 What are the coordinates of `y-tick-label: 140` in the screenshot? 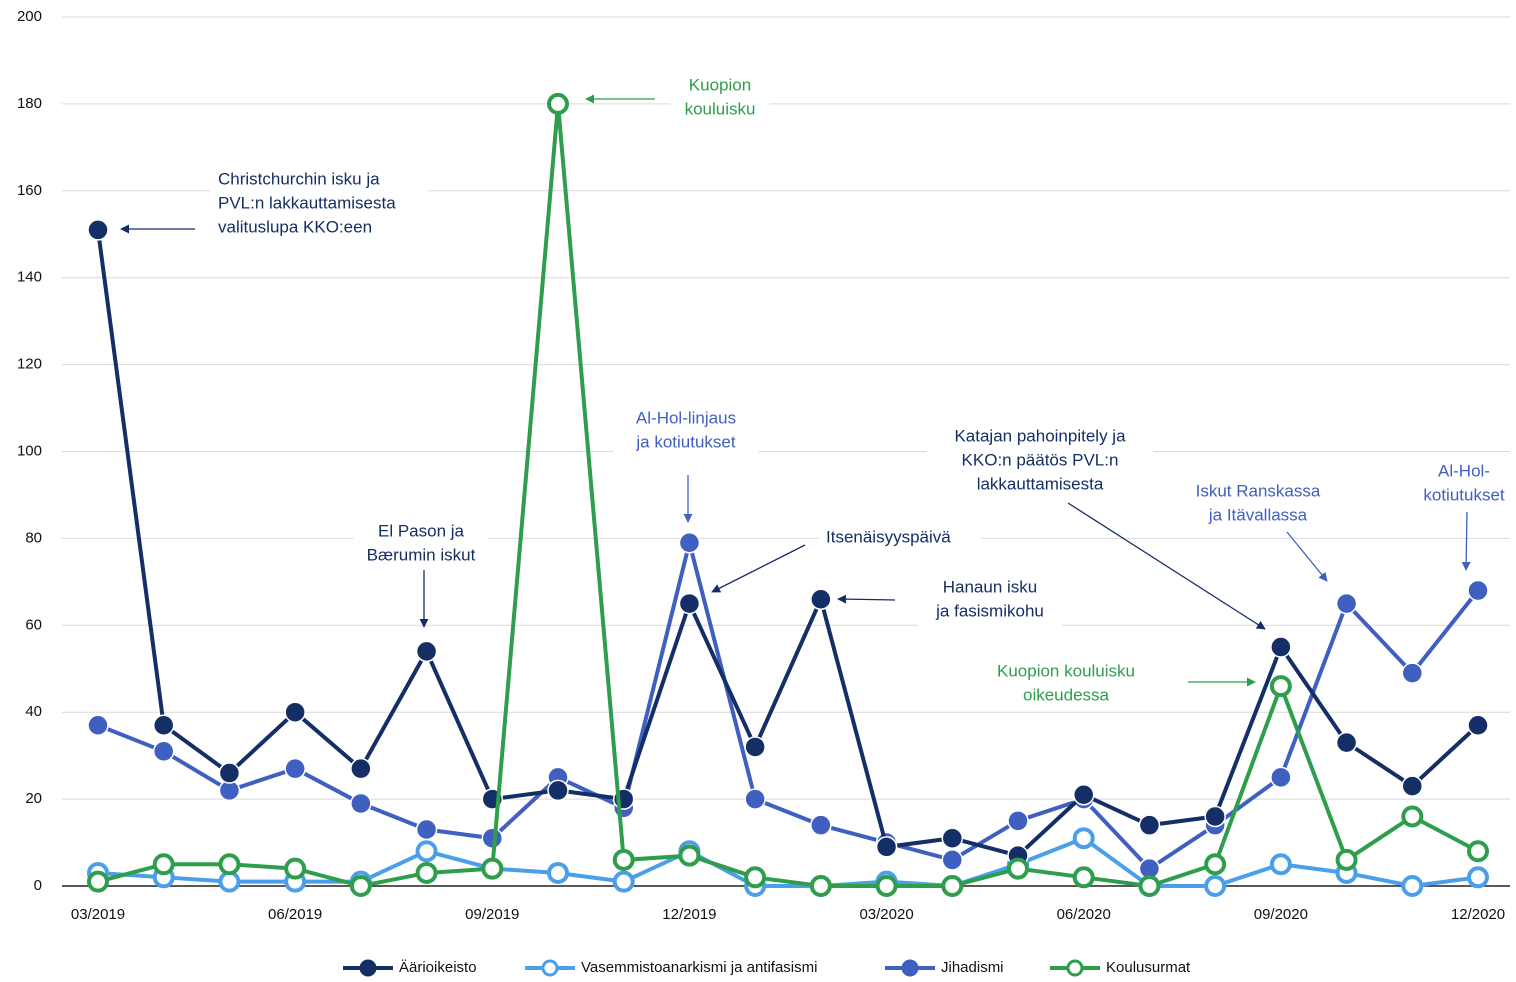 It's located at (29, 277).